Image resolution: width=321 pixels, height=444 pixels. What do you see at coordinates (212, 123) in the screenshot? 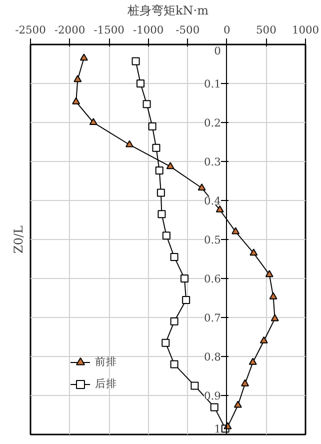
I see `y-tick-label: 0.2` at bounding box center [212, 123].